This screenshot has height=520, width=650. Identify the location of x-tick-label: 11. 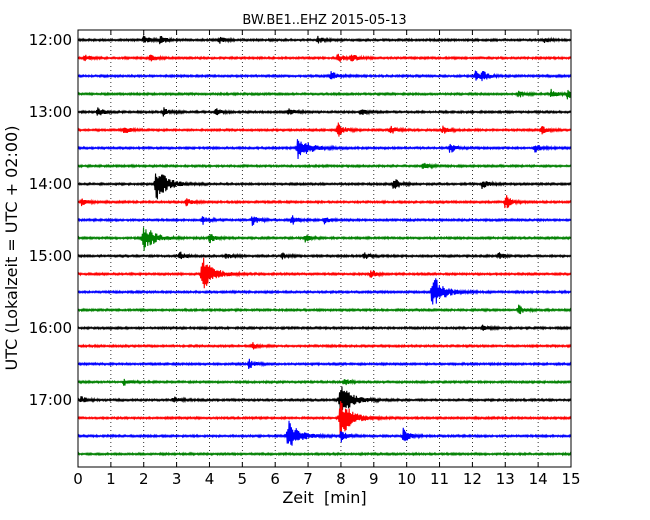
(439, 479).